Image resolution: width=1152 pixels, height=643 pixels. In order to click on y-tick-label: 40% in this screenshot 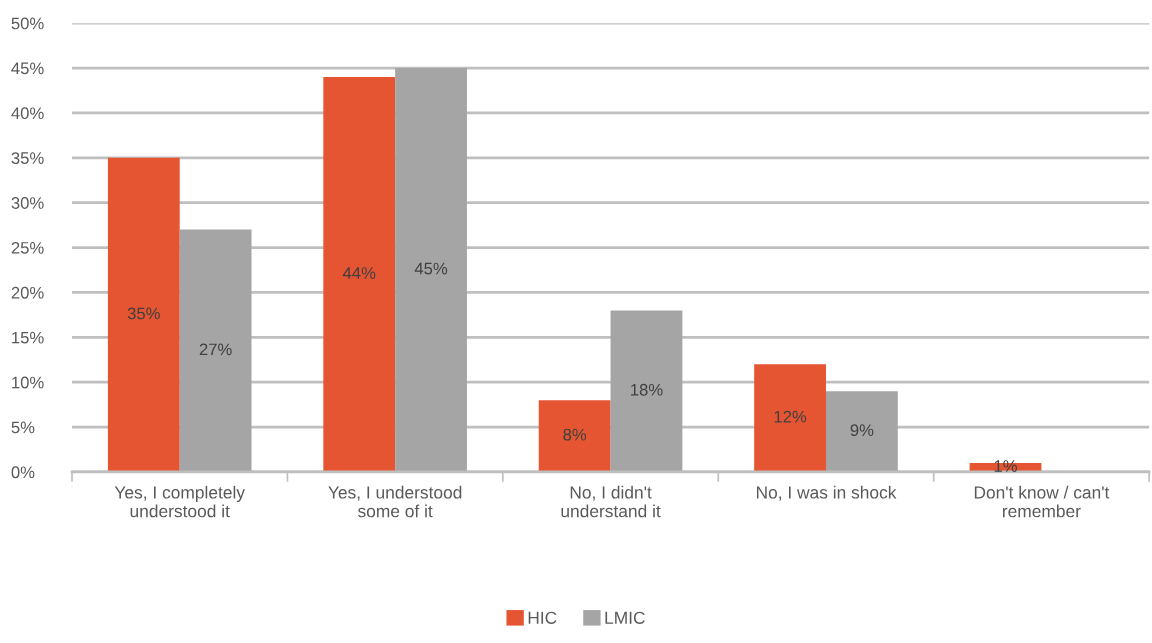, I will do `click(27, 113)`.